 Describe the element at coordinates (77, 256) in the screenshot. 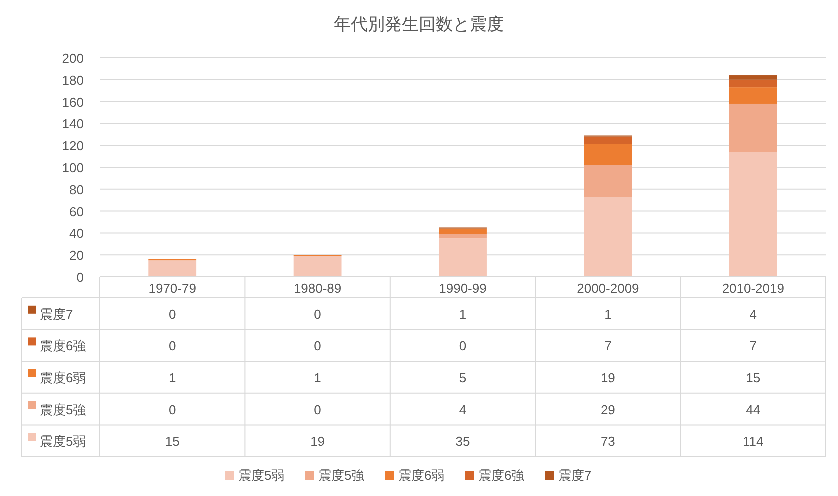

I see `y-tick-label: 20` at that location.